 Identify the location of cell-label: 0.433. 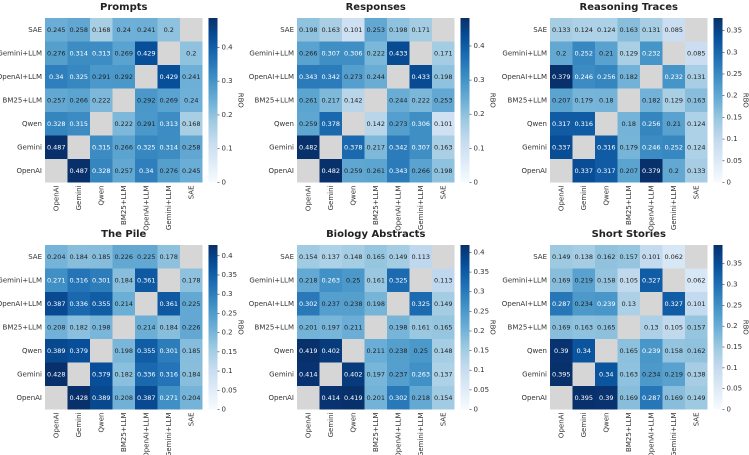
(420, 77).